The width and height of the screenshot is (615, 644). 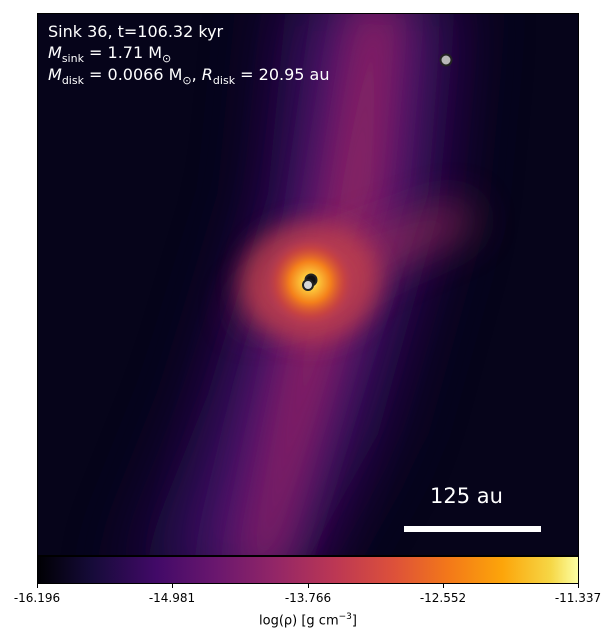 What do you see at coordinates (578, 598) in the screenshot?
I see `colorbar-tick-label: -11.337` at bounding box center [578, 598].